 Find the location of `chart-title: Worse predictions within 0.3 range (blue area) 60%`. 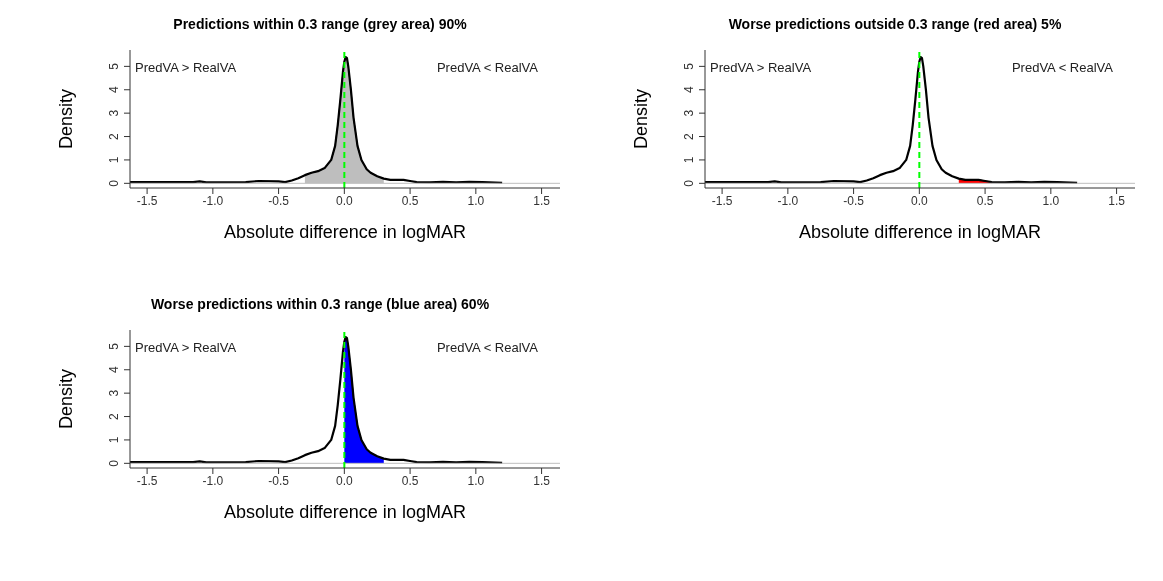

chart-title: Worse predictions within 0.3 range (blue area) 60% is located at coordinates (320, 304).